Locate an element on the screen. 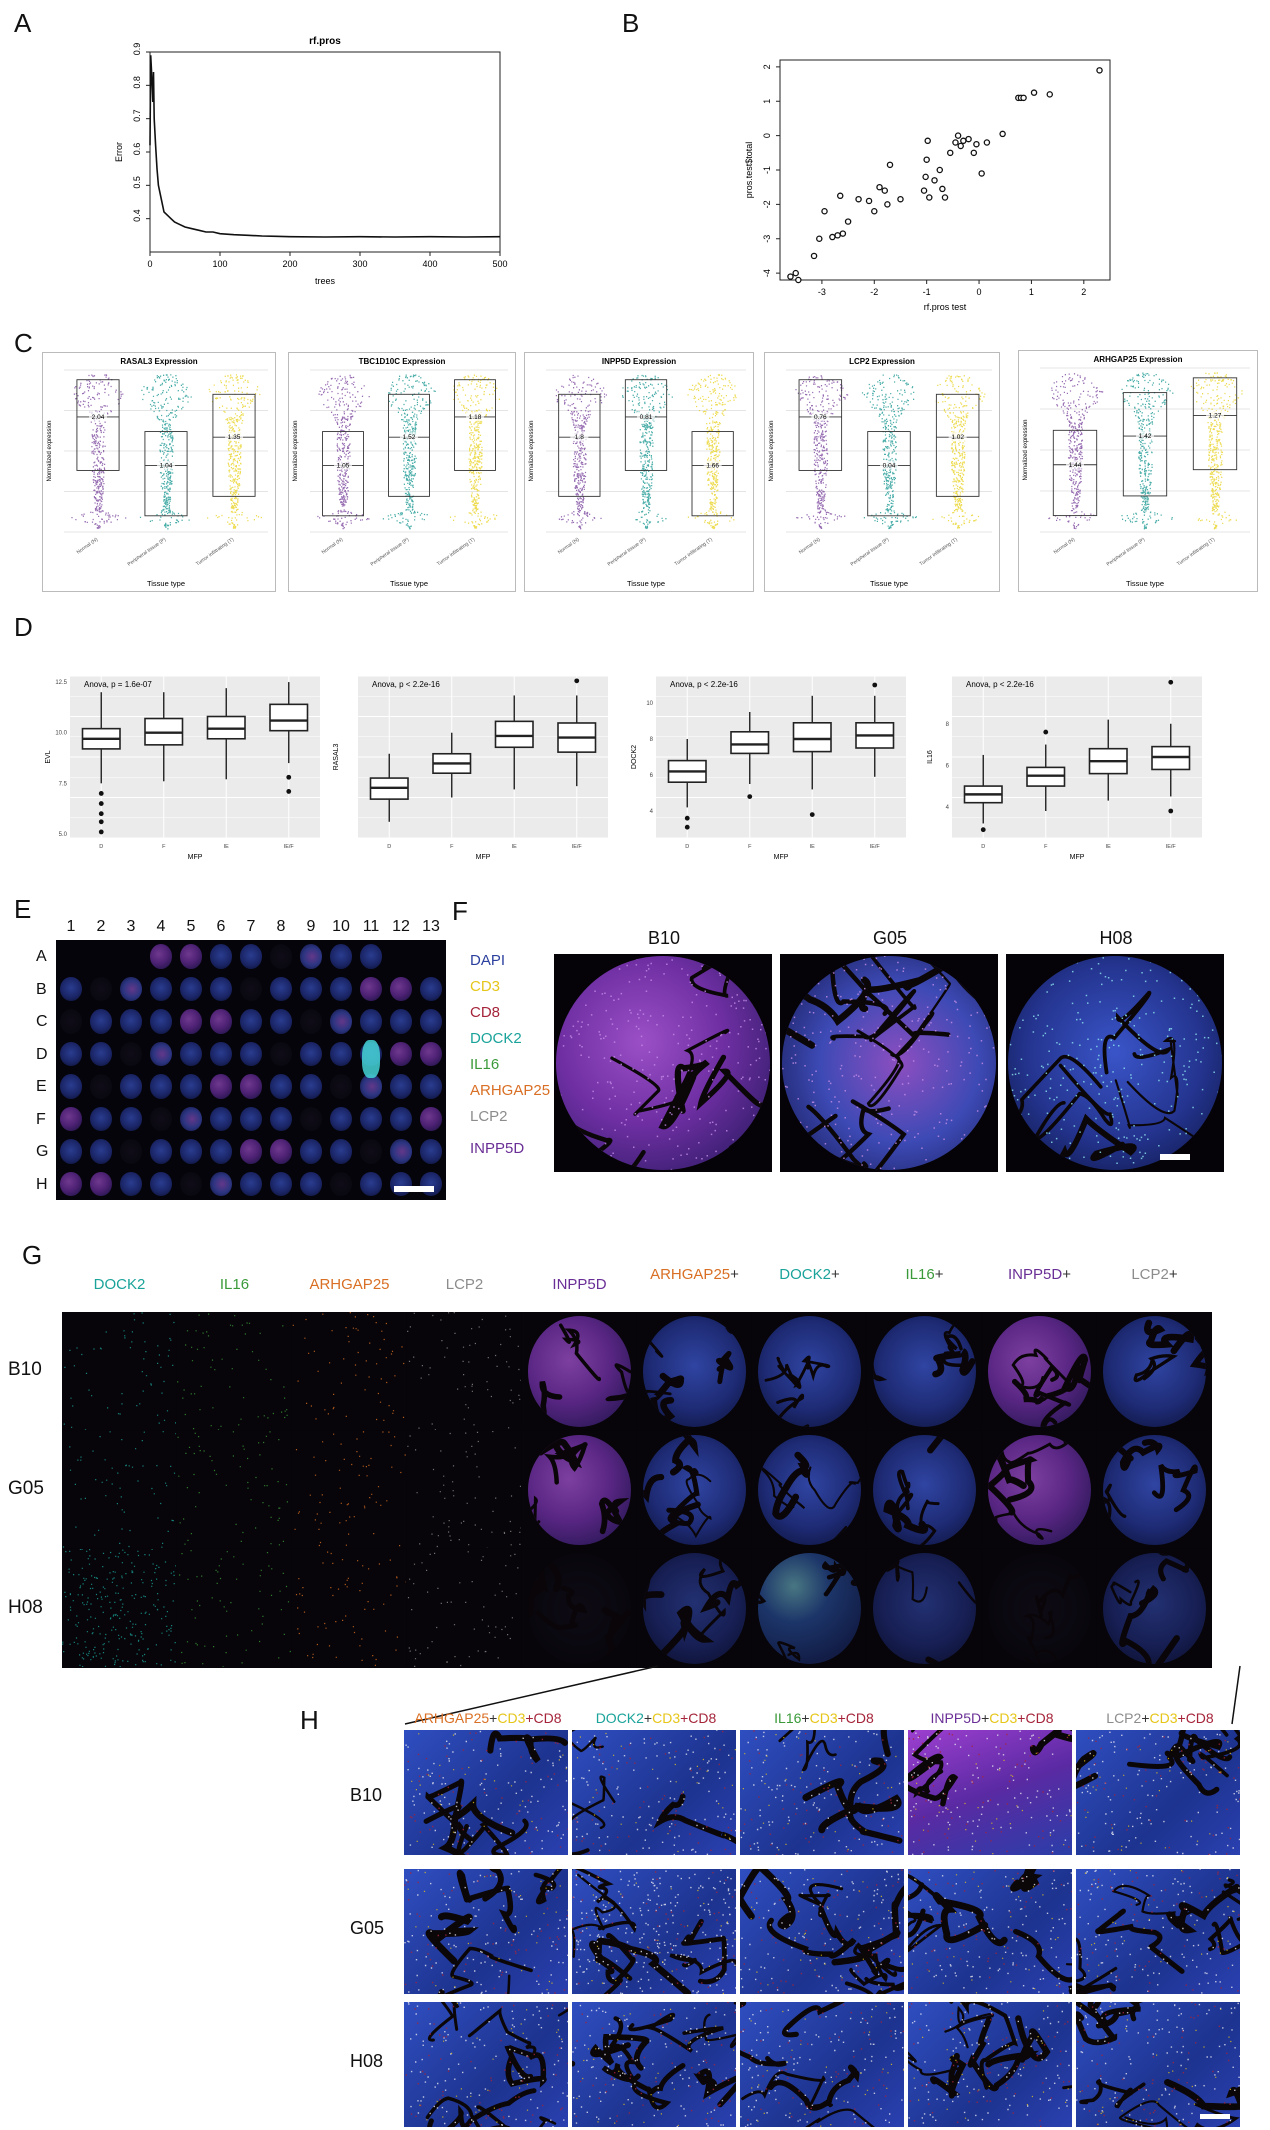  median-label: 0.81 is located at coordinates (646, 417).